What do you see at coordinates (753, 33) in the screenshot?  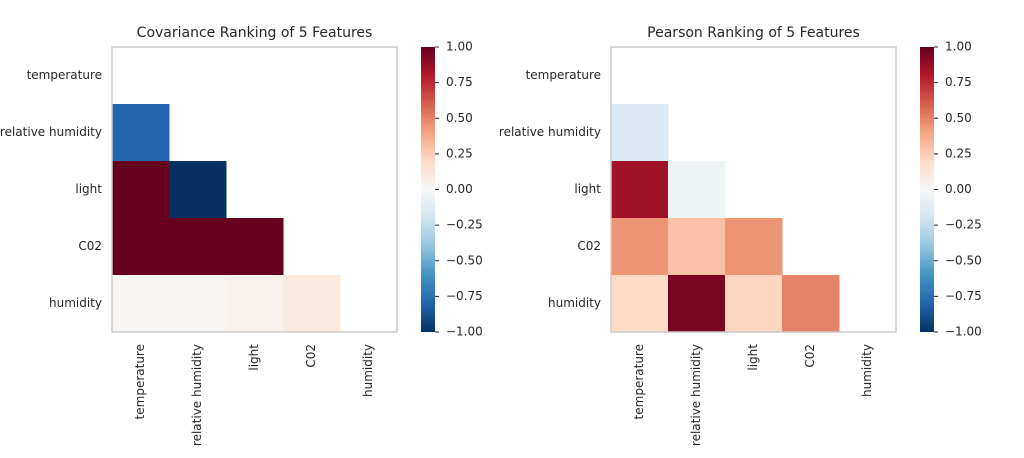 I see `chart-title: Pearson Ranking of 5 Features` at bounding box center [753, 33].